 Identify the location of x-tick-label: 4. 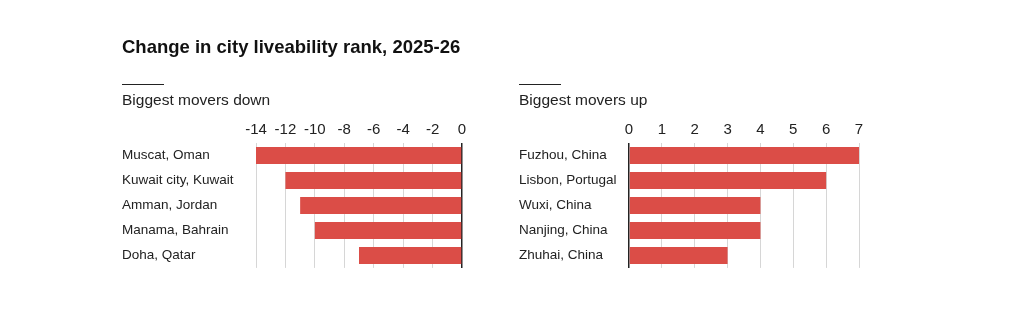
(760, 129).